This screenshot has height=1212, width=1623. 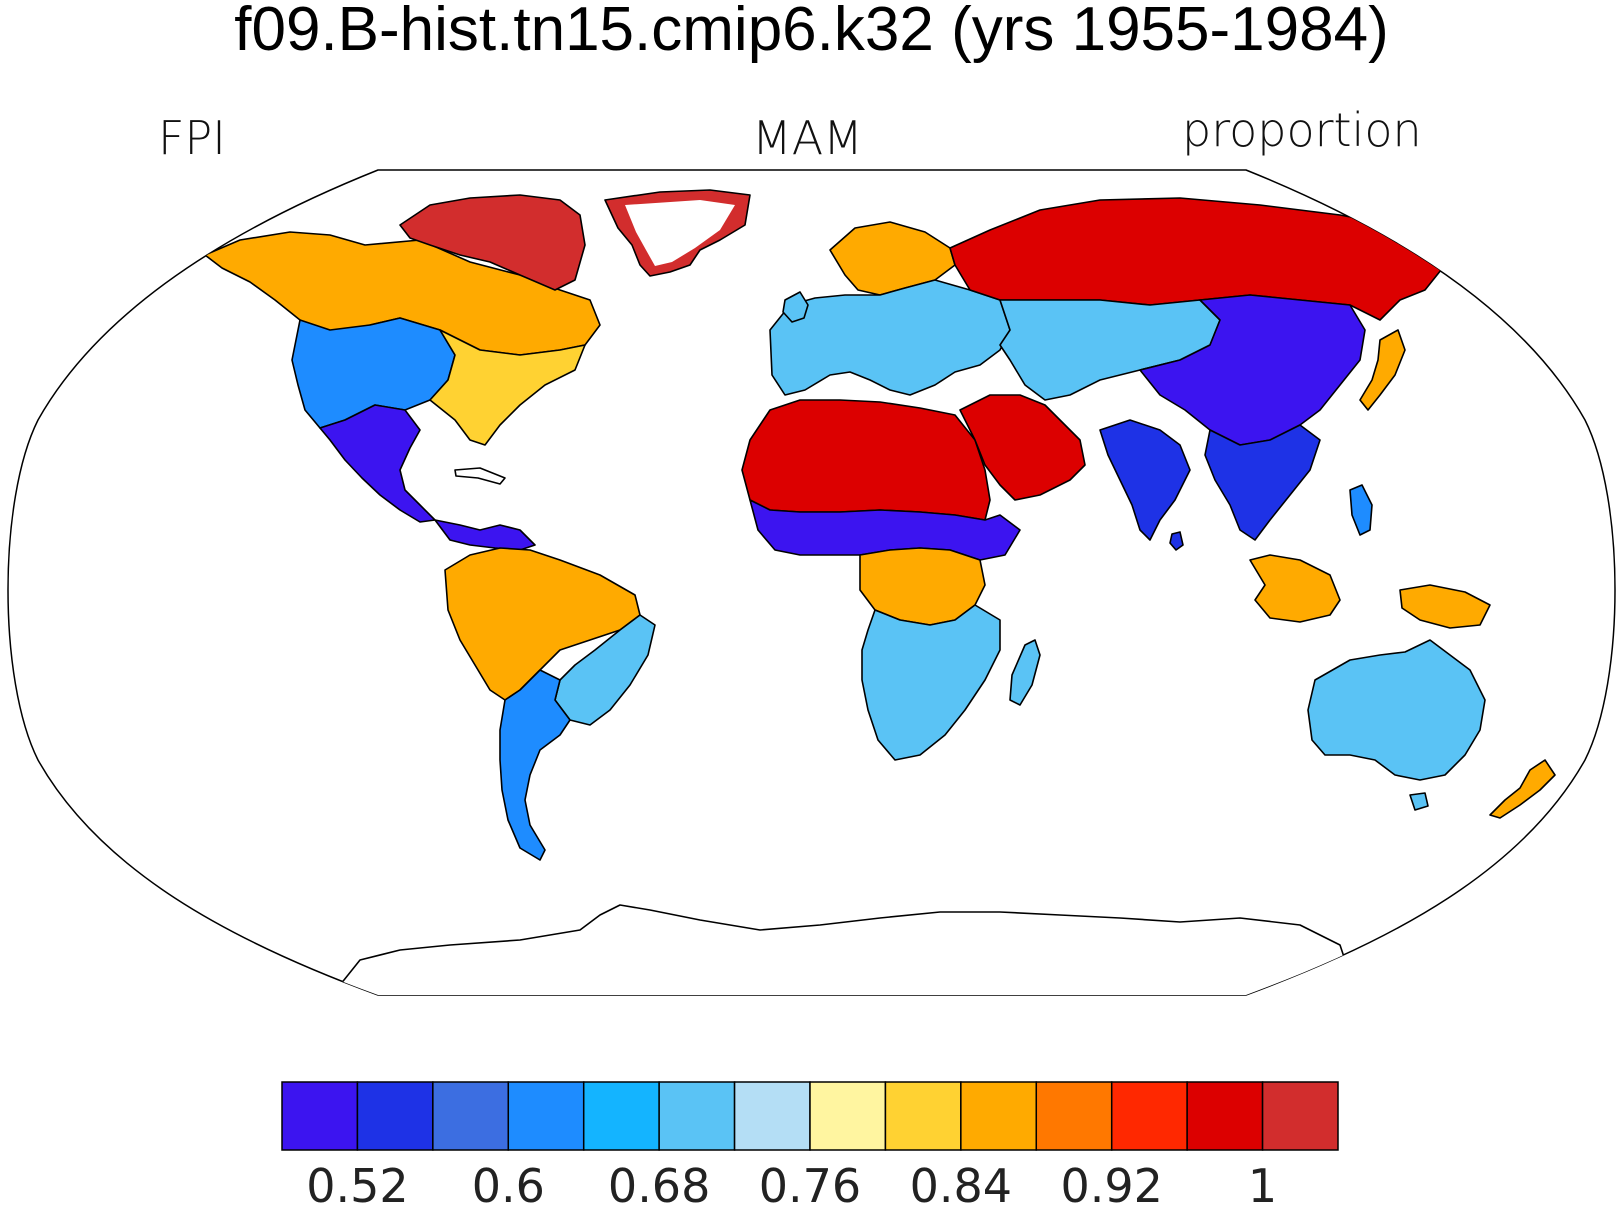 What do you see at coordinates (810, 1185) in the screenshot?
I see `colorbar-tick-label: 0.76` at bounding box center [810, 1185].